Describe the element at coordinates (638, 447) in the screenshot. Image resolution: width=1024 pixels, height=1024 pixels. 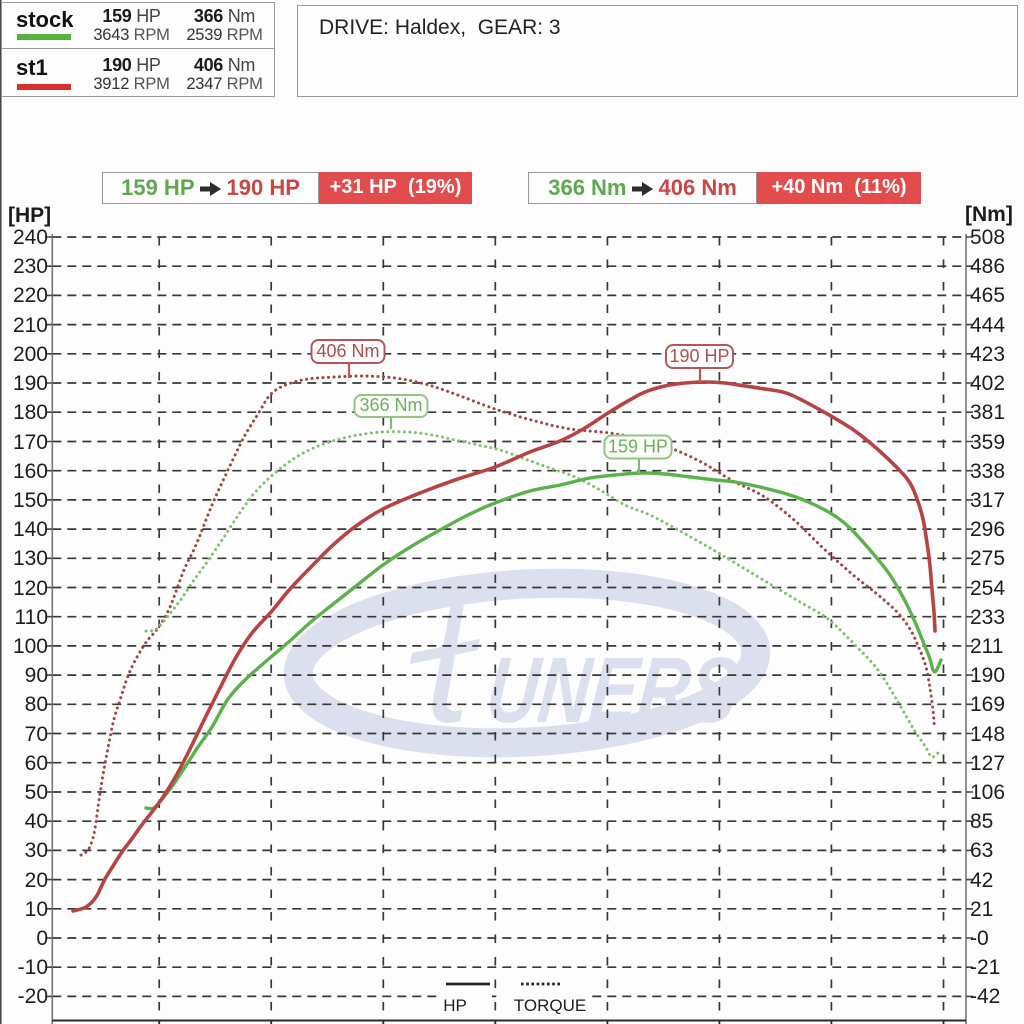
I see `svg-text: 159 HP` at that location.